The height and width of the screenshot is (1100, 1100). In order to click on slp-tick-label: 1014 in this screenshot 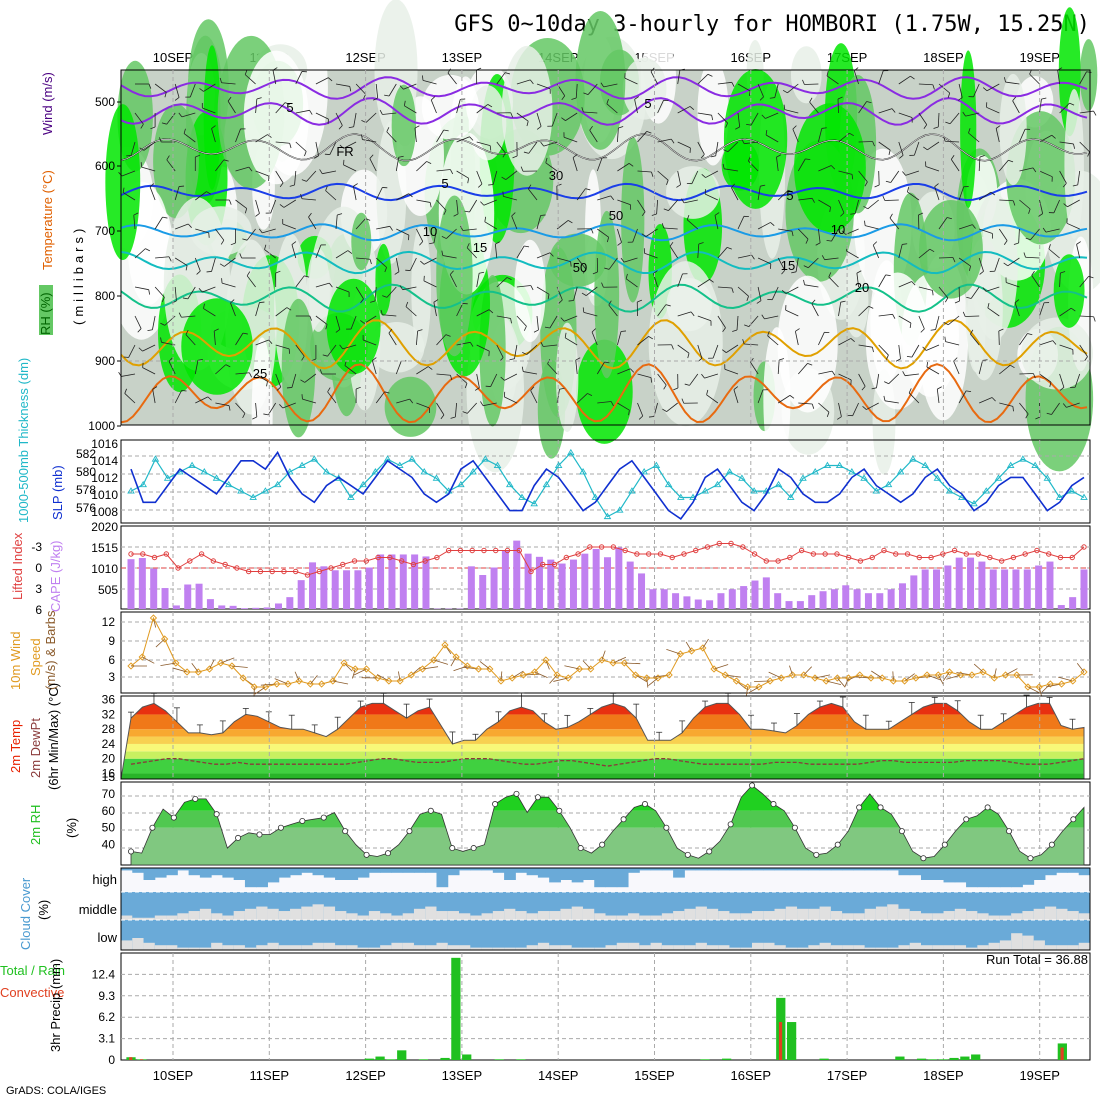, I will do `click(104, 461)`.